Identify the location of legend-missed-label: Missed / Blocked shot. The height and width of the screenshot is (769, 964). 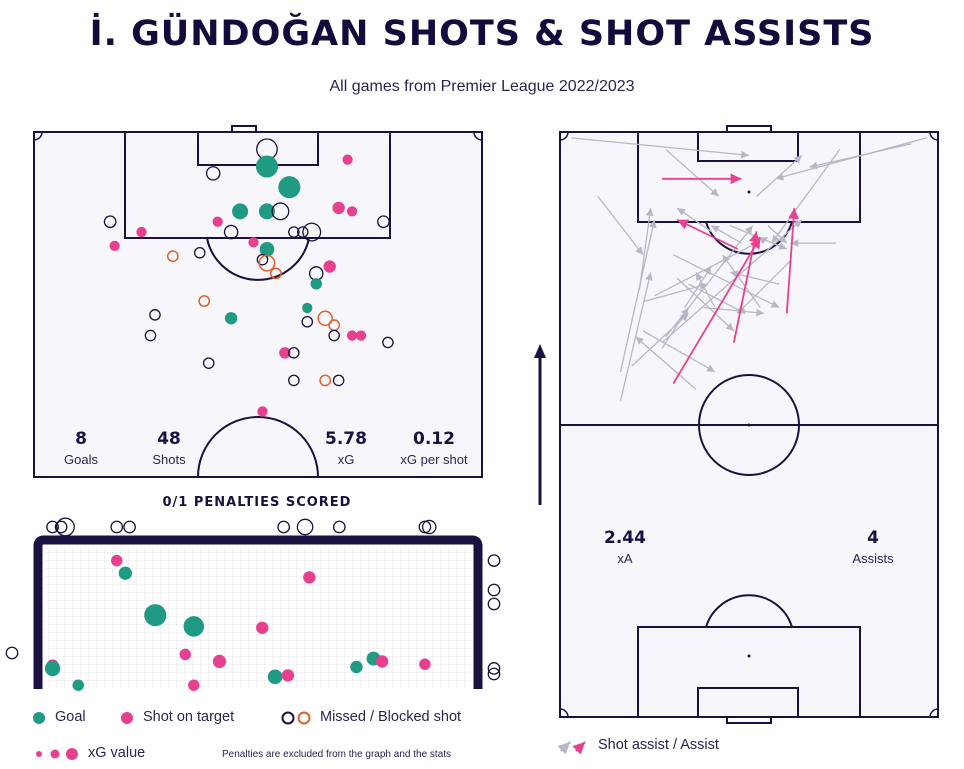
(391, 717).